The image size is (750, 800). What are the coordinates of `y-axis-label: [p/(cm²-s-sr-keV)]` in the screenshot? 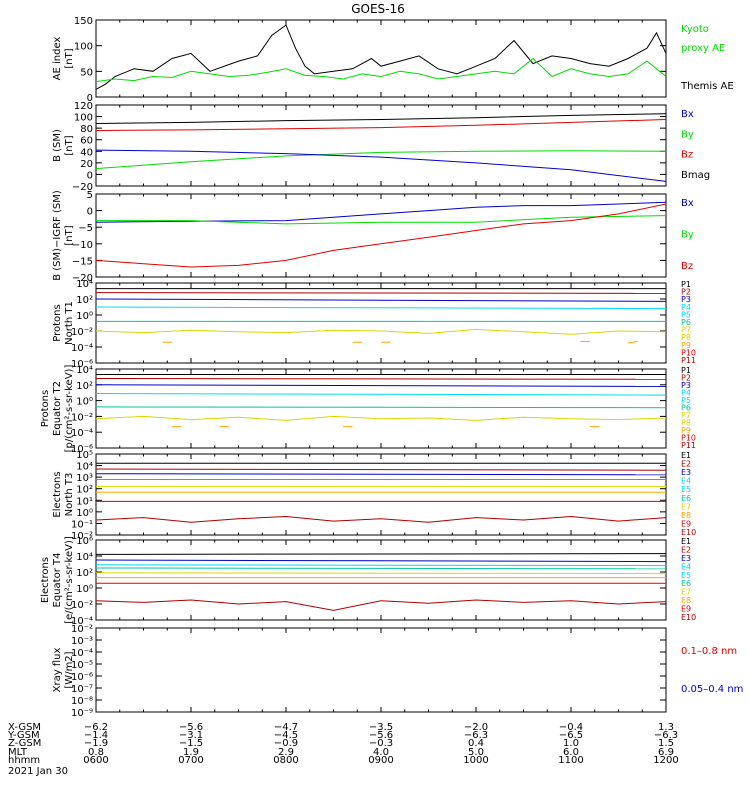 It's located at (69, 409).